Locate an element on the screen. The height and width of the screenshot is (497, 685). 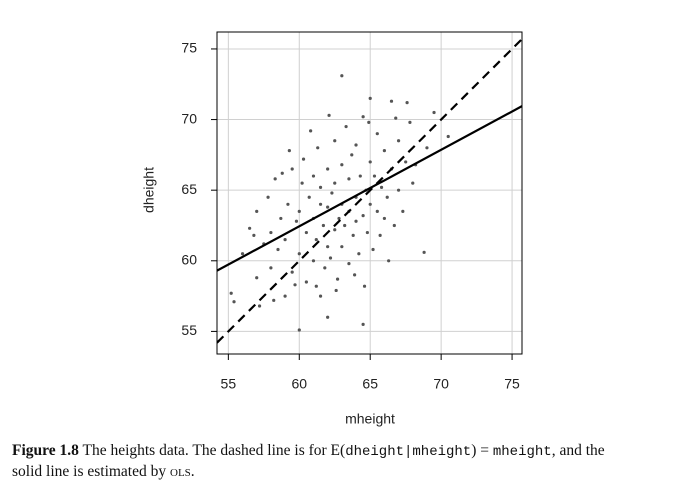
caption-text: . is located at coordinates (192, 471).